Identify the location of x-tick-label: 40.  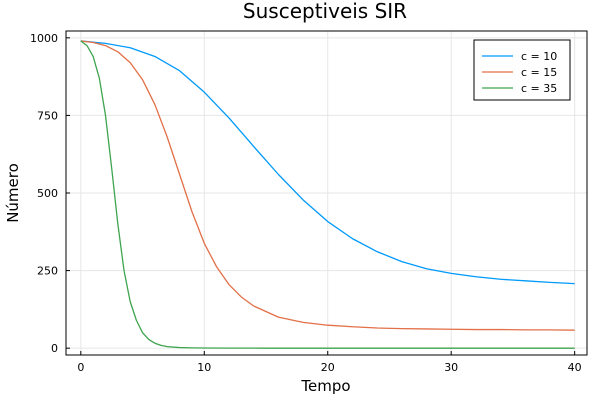
(575, 367).